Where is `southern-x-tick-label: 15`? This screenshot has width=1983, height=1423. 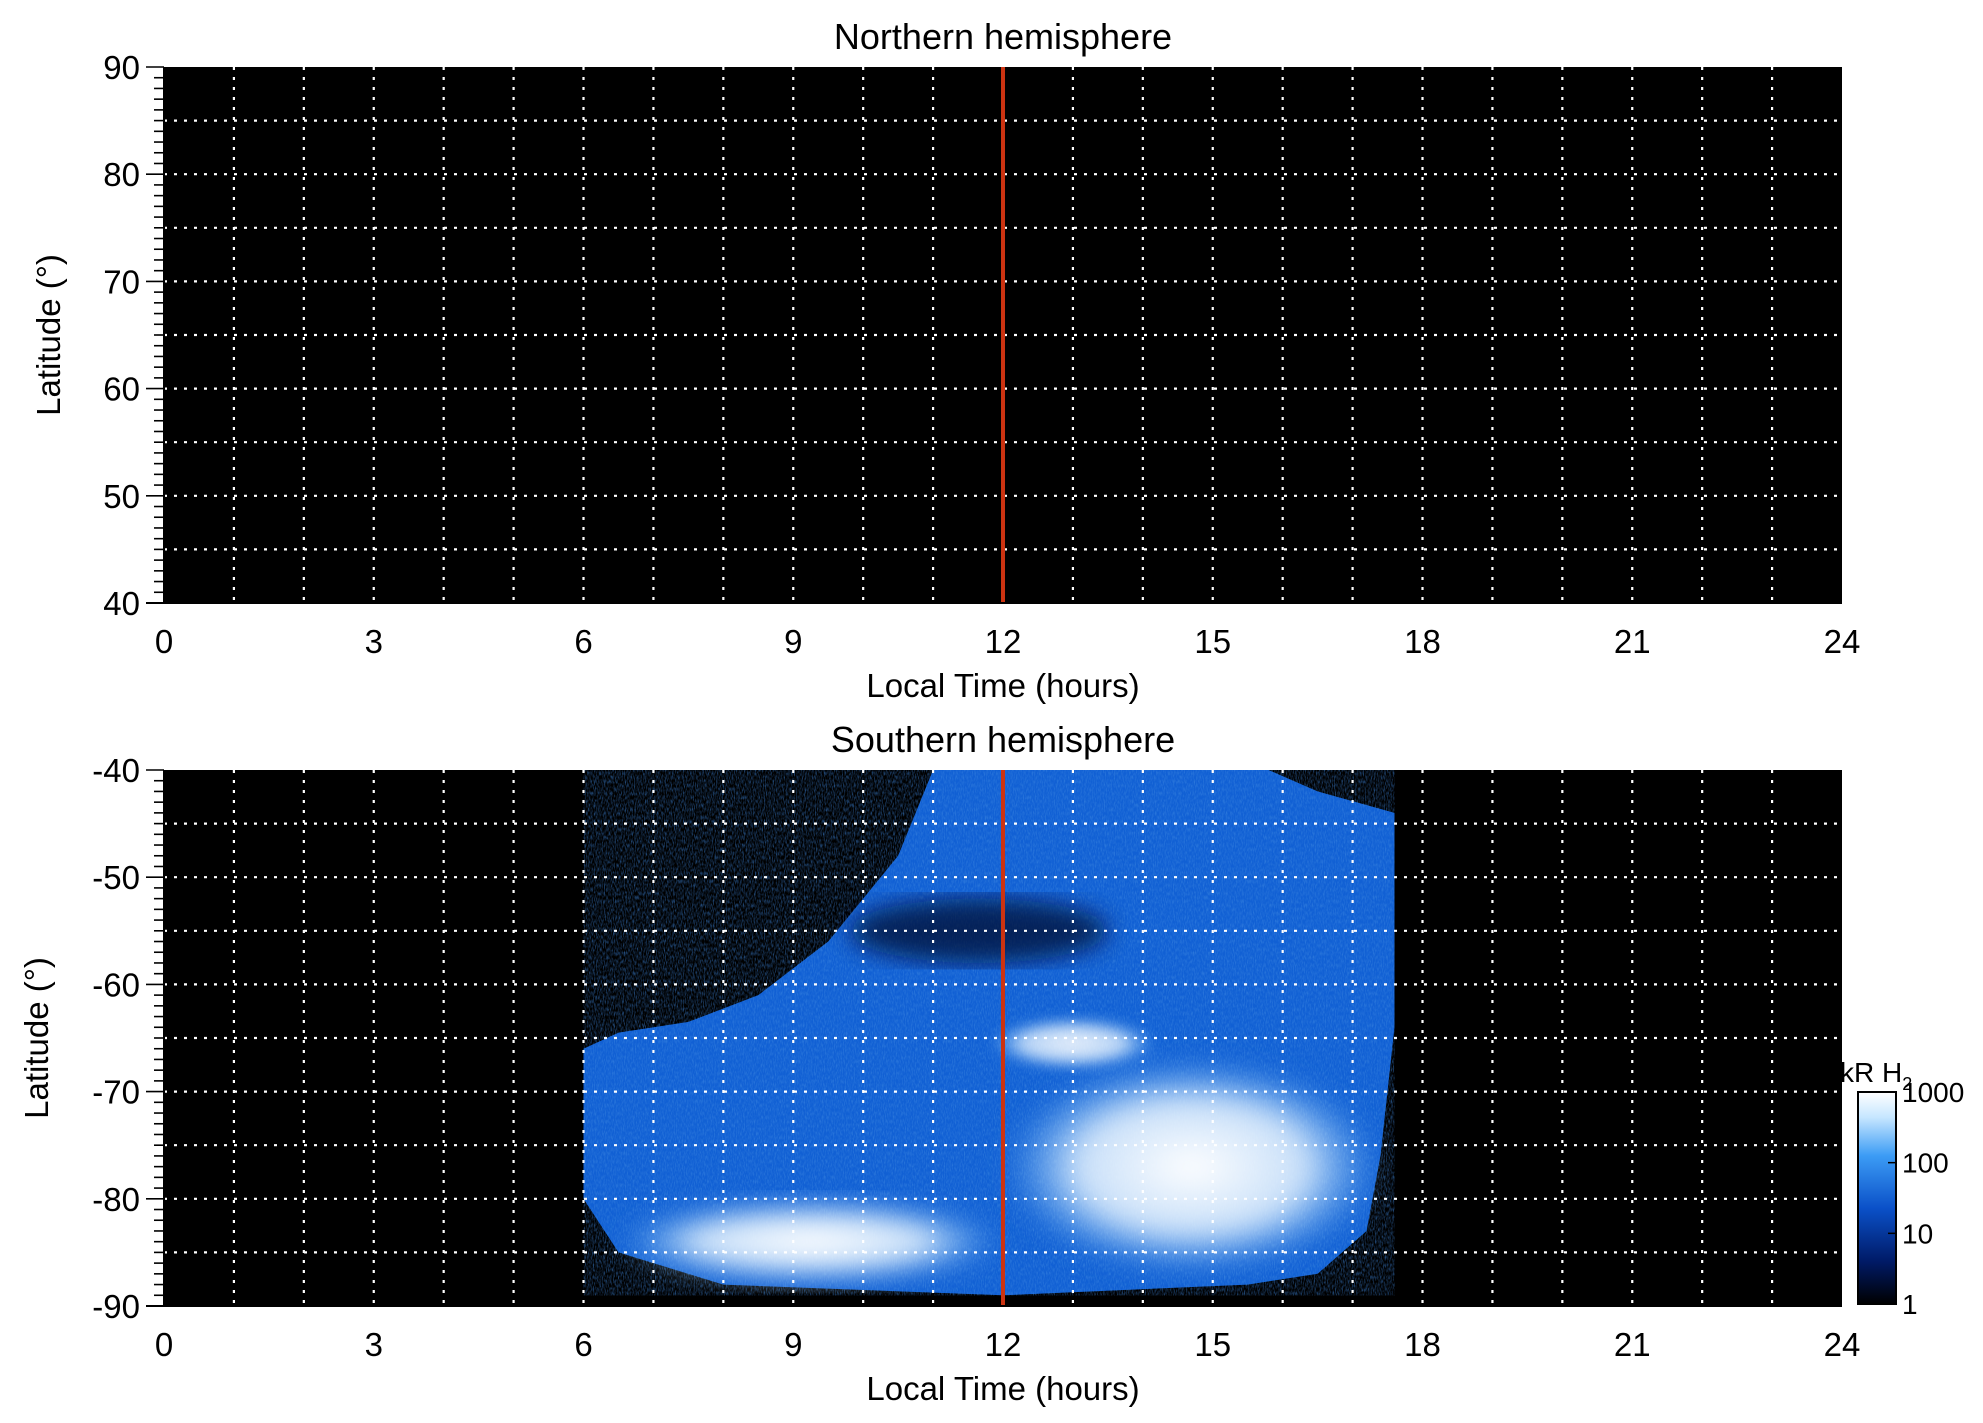
southern-x-tick-label: 15 is located at coordinates (1212, 1344).